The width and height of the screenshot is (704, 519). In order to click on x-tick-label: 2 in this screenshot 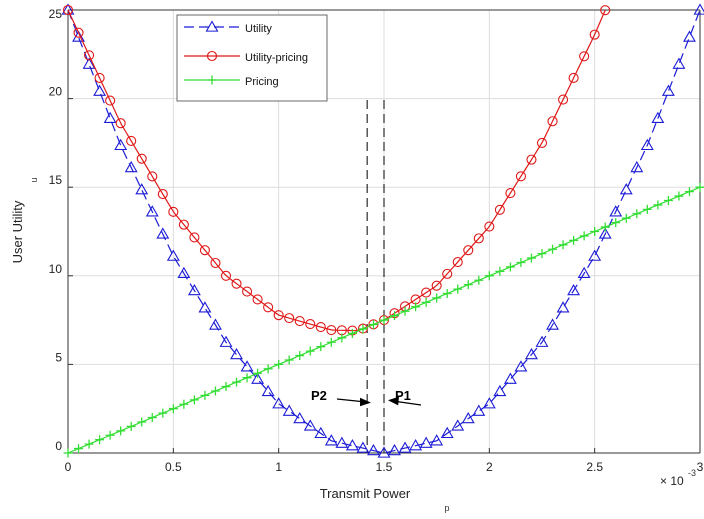, I will do `click(489, 467)`.